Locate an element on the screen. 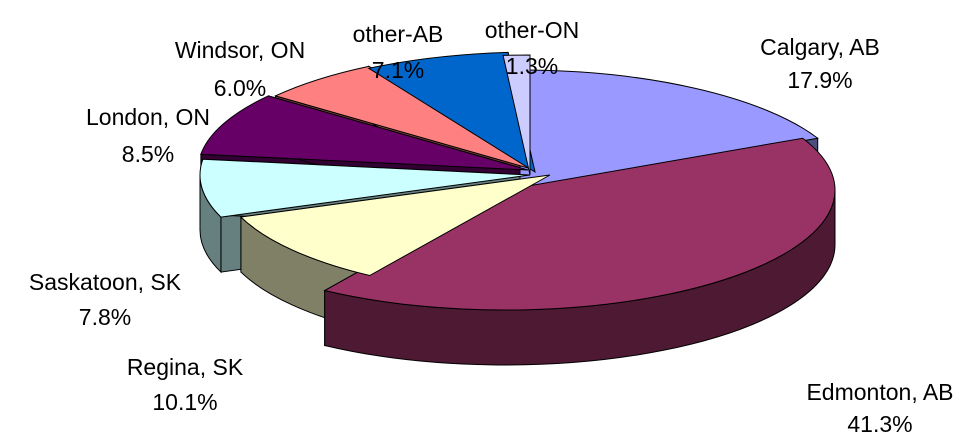 The image size is (974, 443). label-calgary-pct: 17.9% is located at coordinates (819, 80).